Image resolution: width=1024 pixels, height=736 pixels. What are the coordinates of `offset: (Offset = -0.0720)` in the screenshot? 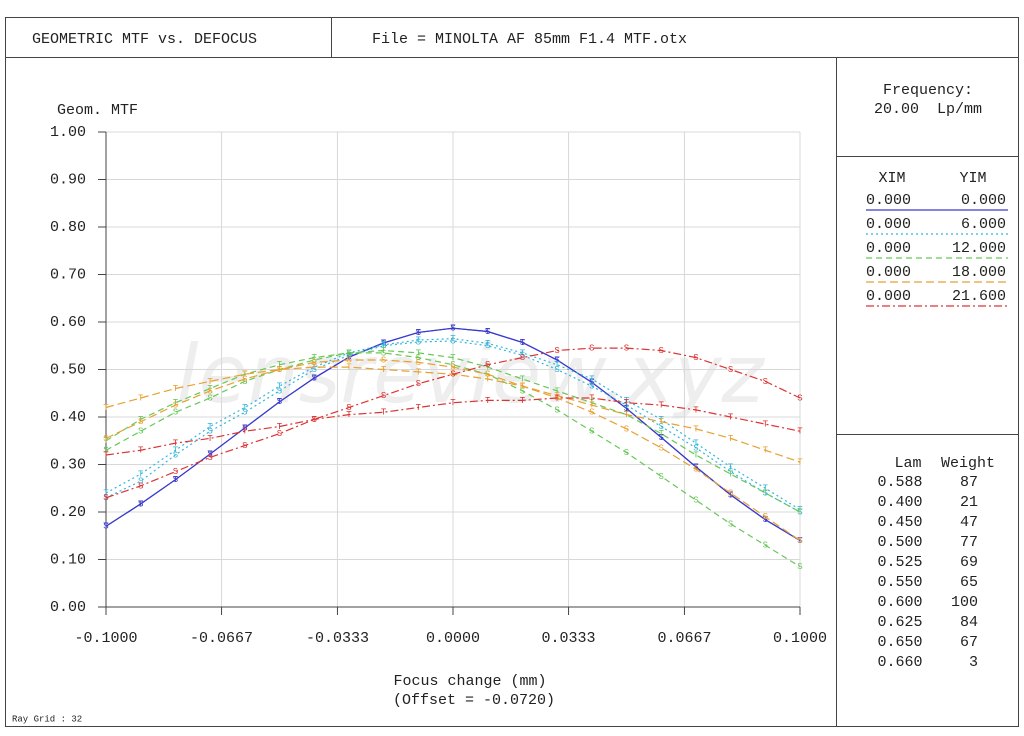 It's located at (474, 700).